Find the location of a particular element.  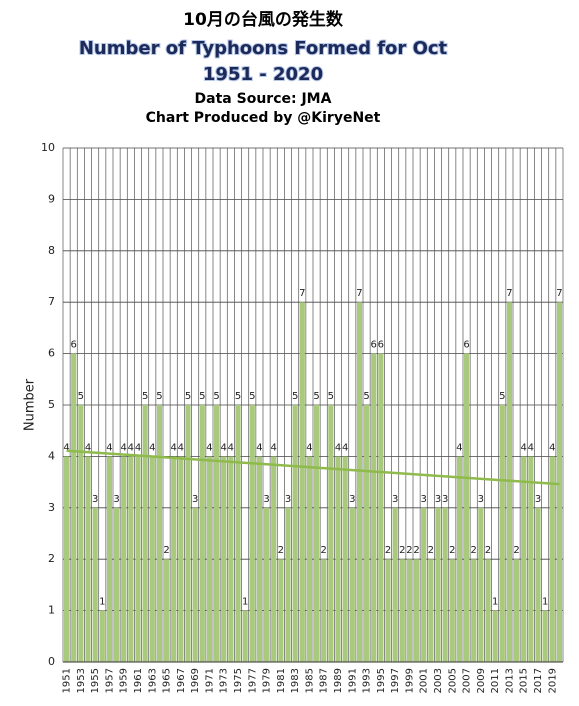

y-tick-label: 3 is located at coordinates (51, 507).